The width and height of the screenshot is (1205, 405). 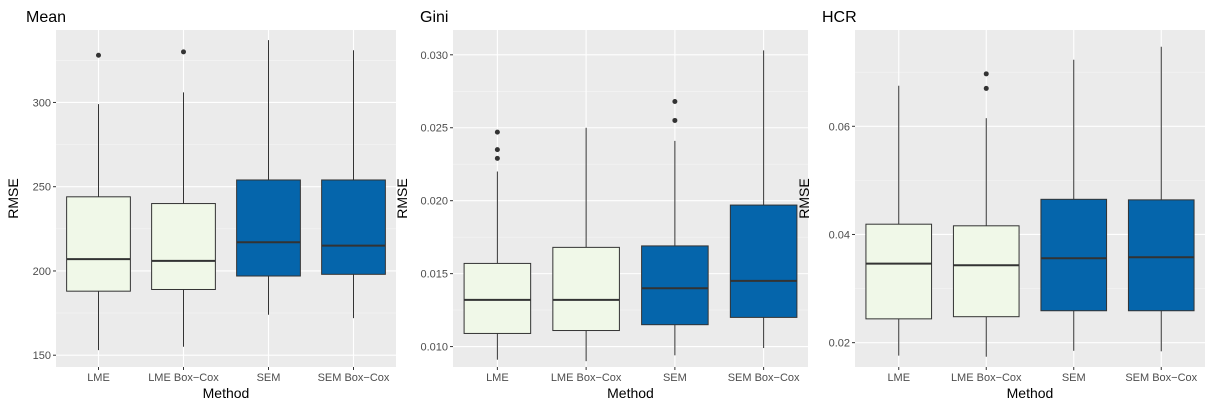 I want to click on y-tick-label: 0.020, so click(x=434, y=202).